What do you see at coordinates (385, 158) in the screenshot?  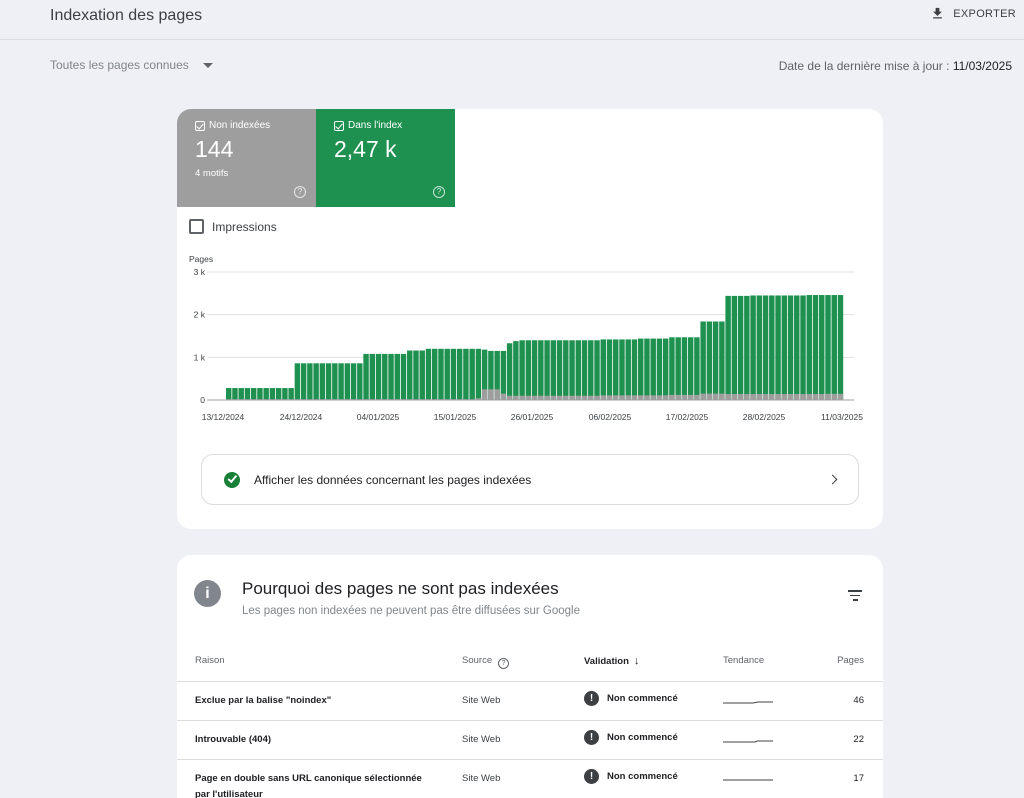 I see `metric-indexed: Dans l'index 2,47 k ?` at bounding box center [385, 158].